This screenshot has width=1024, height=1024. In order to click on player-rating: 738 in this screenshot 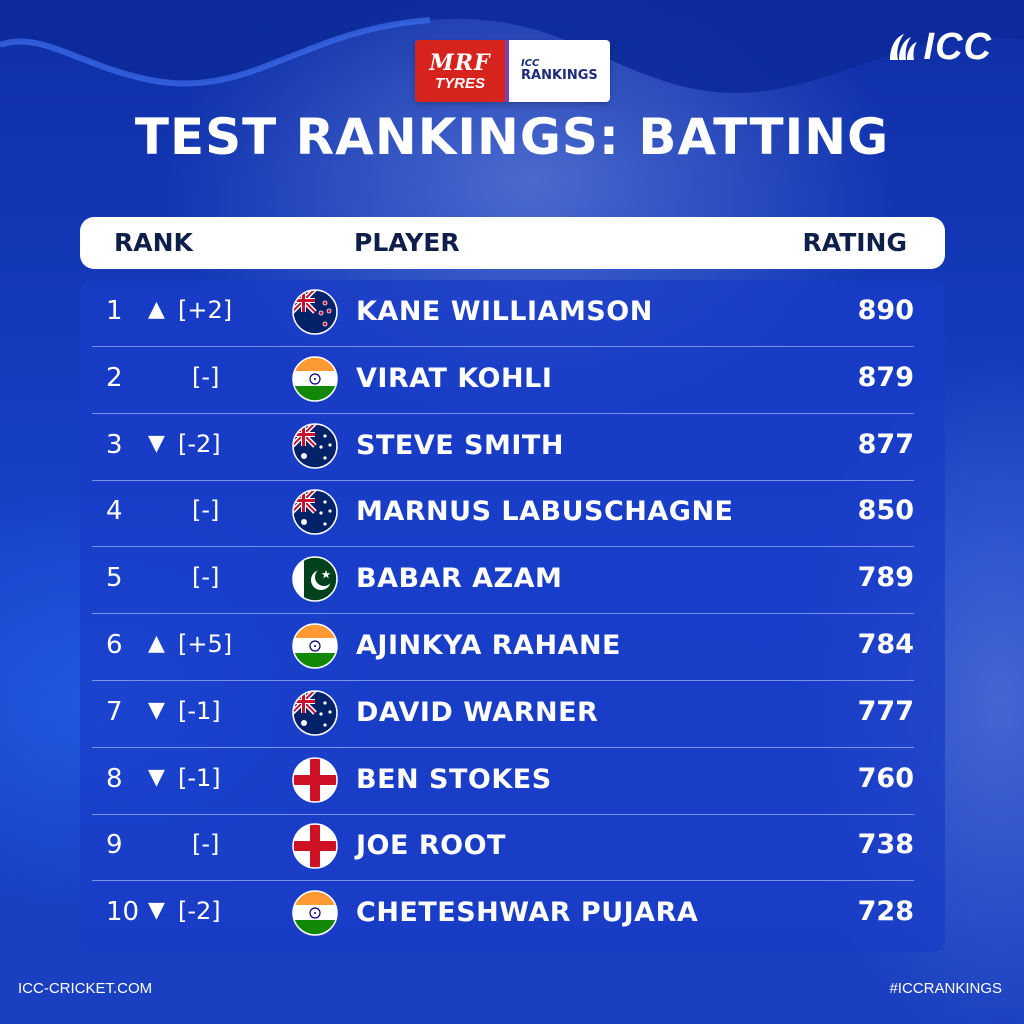, I will do `click(885, 845)`.